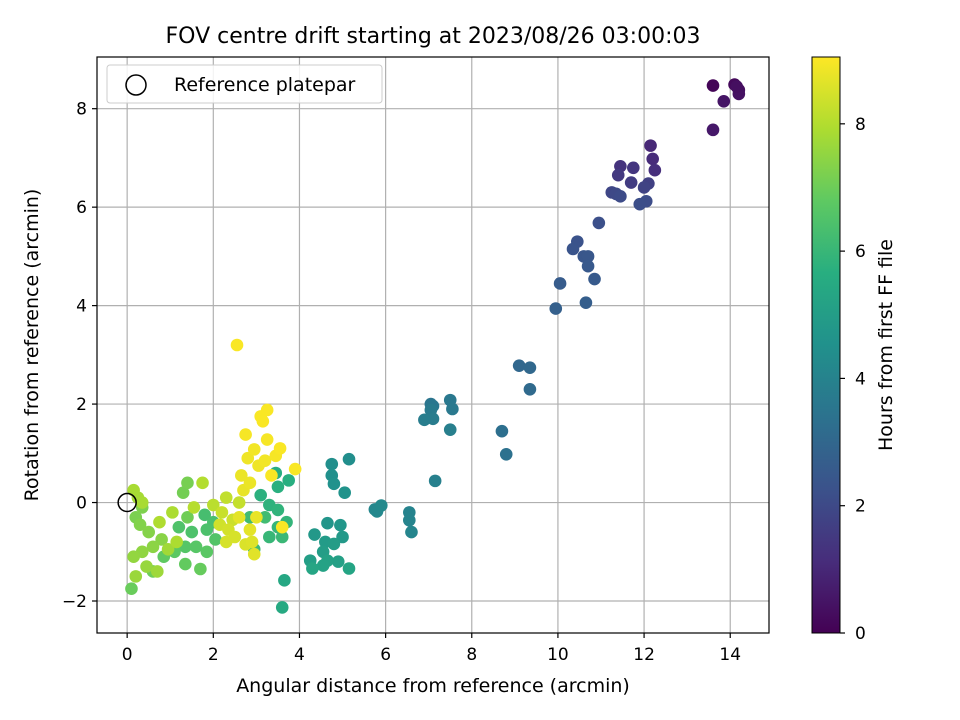 The width and height of the screenshot is (960, 720). What do you see at coordinates (81, 110) in the screenshot?
I see `y-tick-label: 8` at bounding box center [81, 110].